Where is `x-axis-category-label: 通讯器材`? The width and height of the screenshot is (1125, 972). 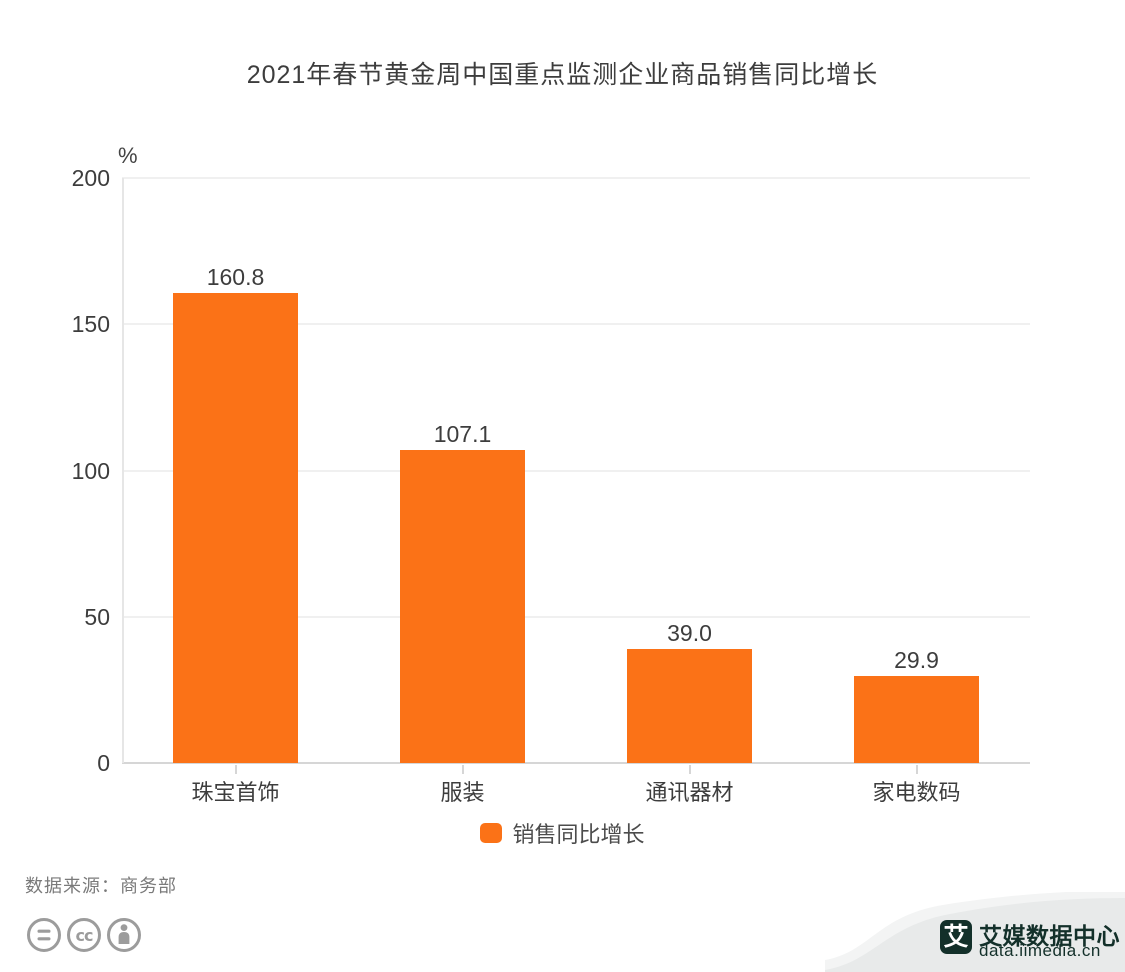 x-axis-category-label: 通讯器材 is located at coordinates (689, 792).